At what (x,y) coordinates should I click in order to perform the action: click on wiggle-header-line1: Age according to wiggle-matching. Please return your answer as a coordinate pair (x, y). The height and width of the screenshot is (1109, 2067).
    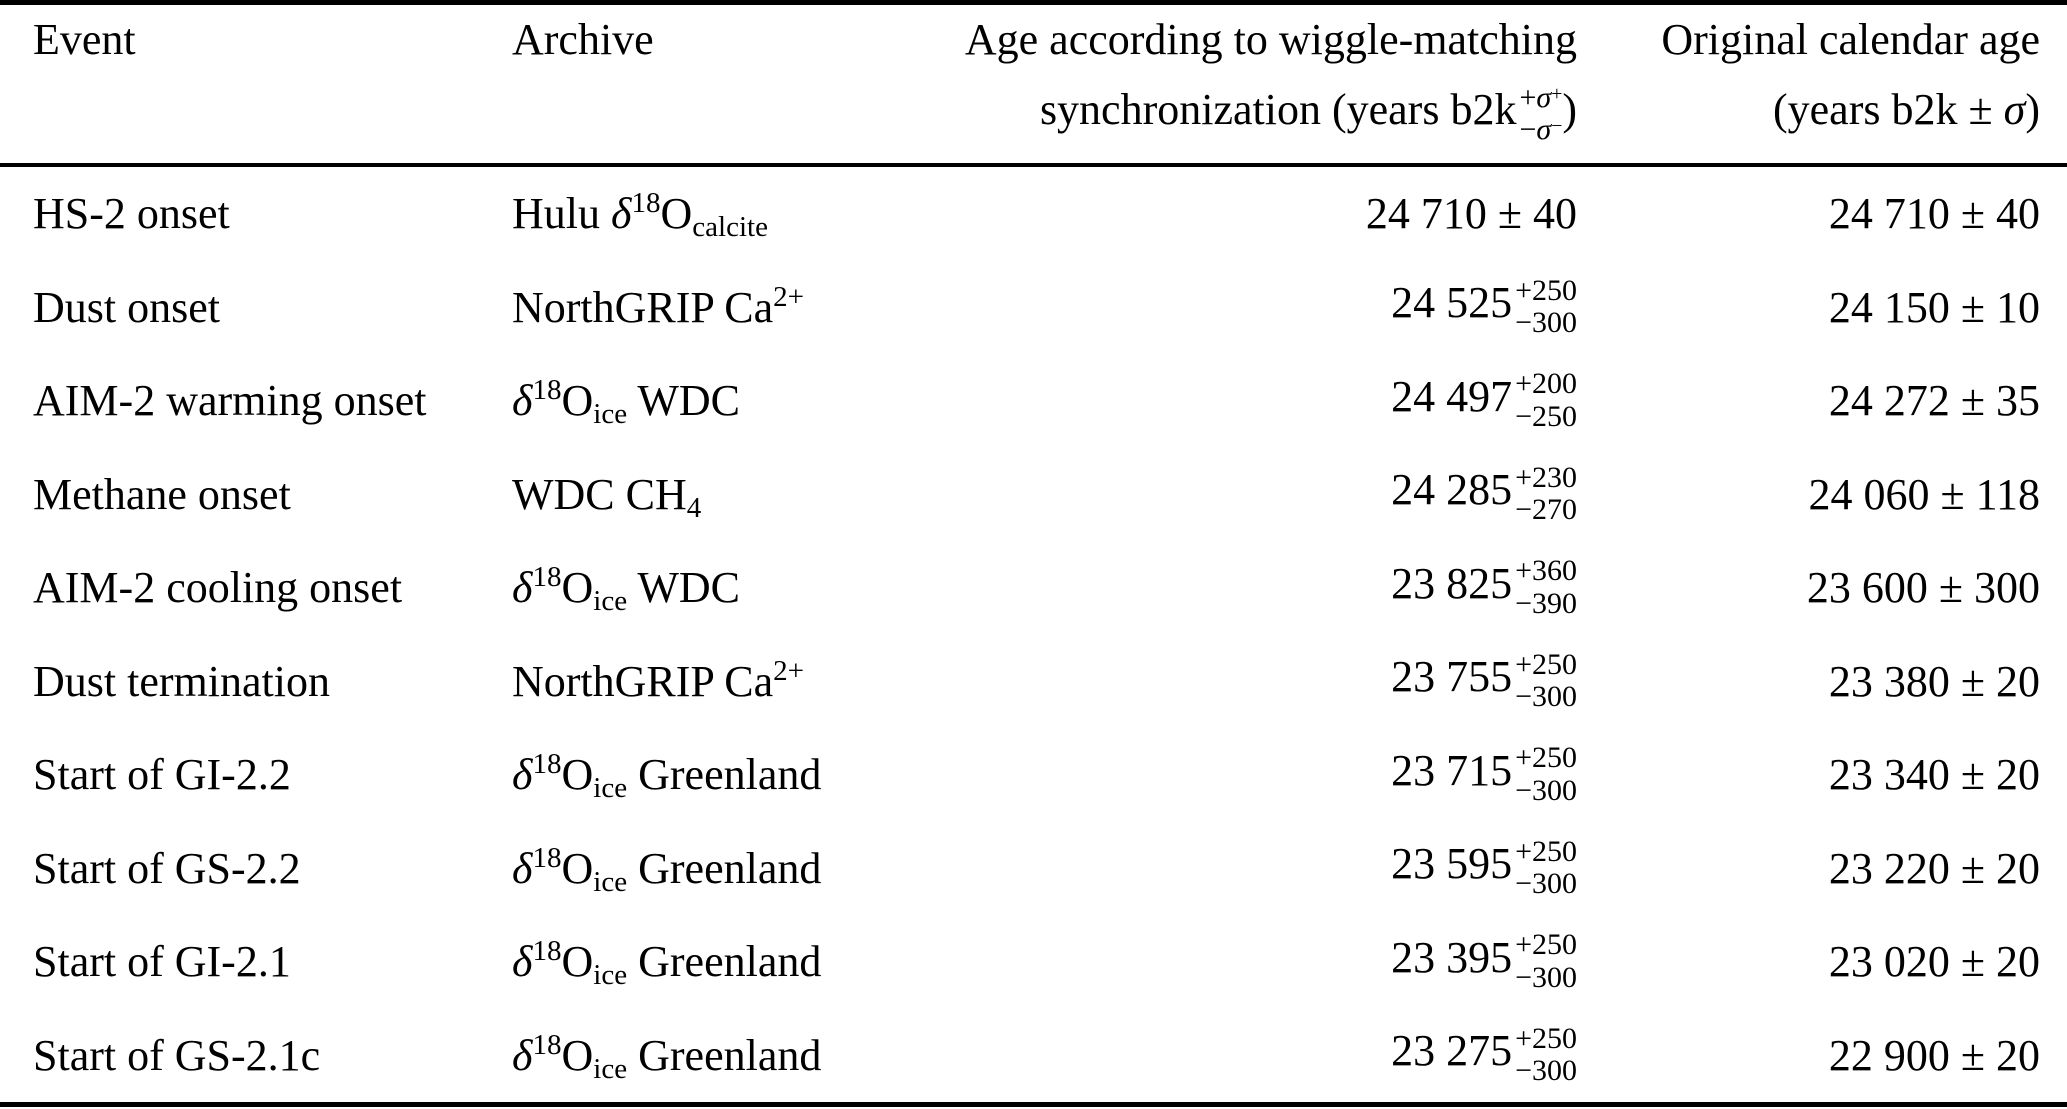
    Looking at the image, I should click on (1270, 39).